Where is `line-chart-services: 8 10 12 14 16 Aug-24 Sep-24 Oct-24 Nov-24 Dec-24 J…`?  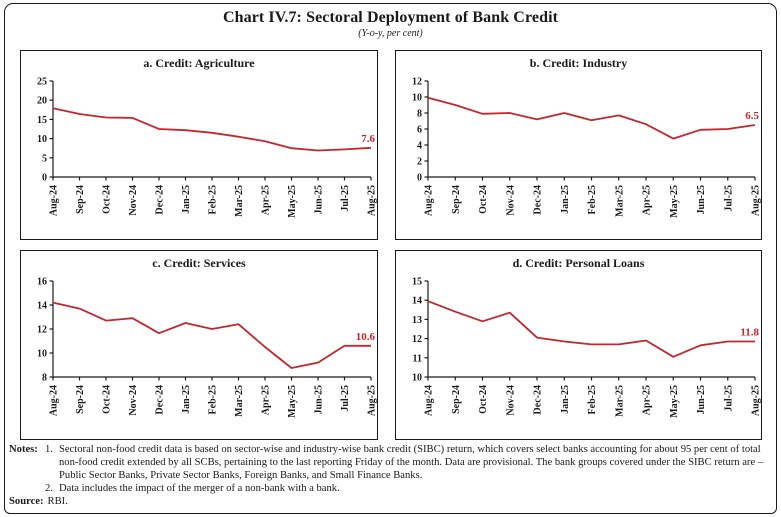
line-chart-services: 8 10 12 14 16 Aug-24 Sep-24 Oct-24 Nov-24 Dec-24 J… is located at coordinates (207, 347).